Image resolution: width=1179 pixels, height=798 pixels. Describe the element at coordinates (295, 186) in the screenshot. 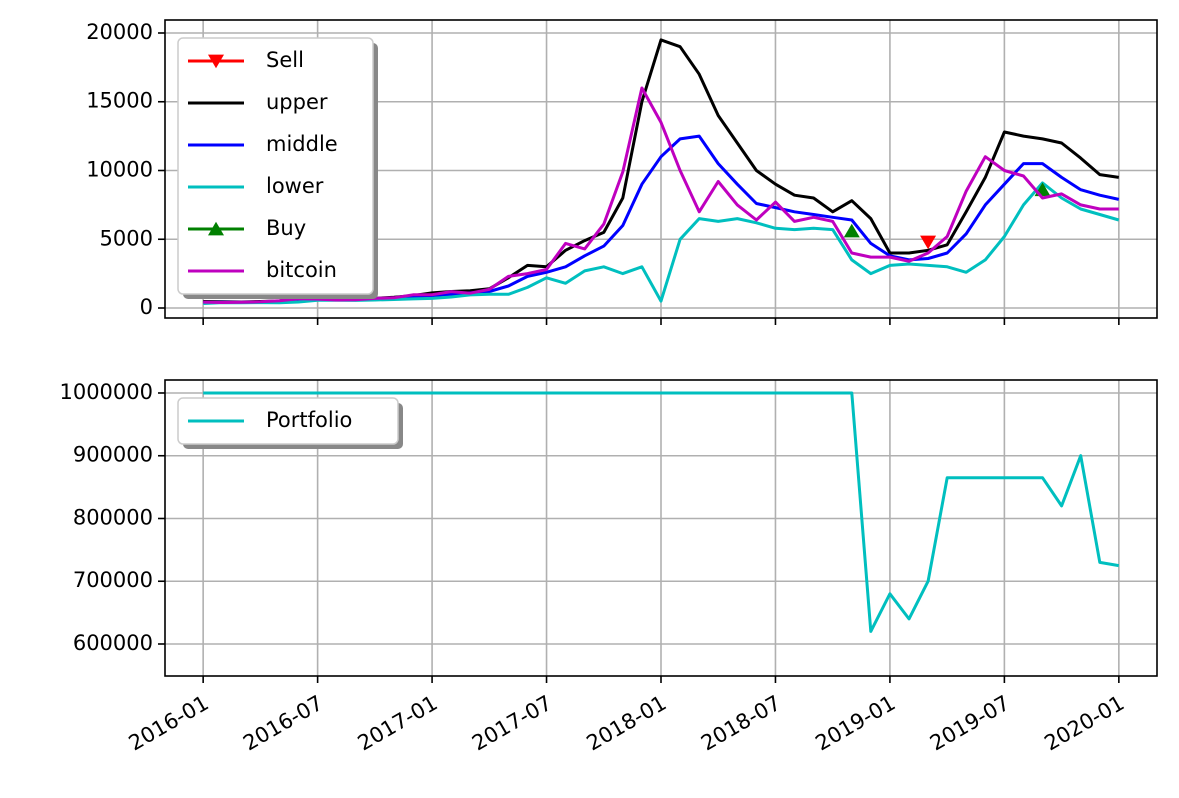

I see `legend-label: lower` at that location.